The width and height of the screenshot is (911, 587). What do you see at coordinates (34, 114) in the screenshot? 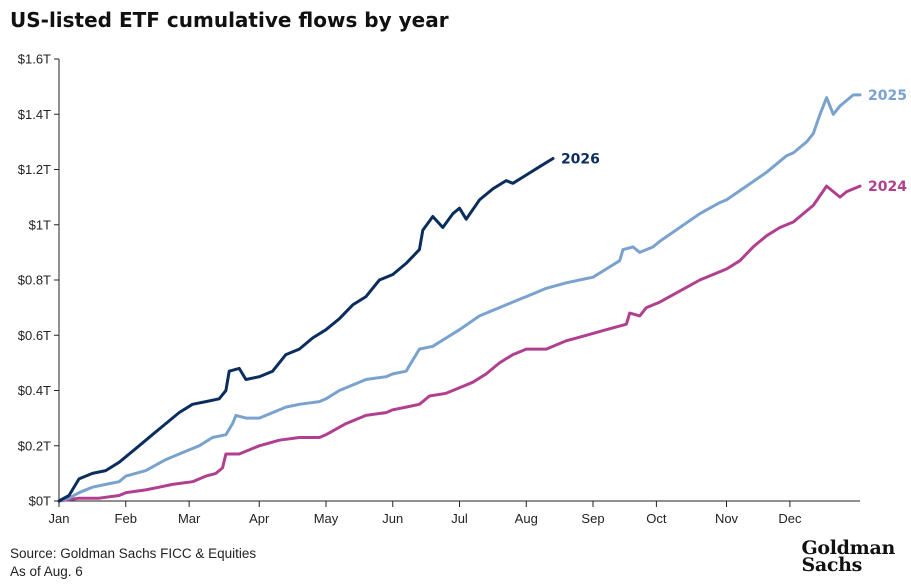
I see `y-tick-label: $1.4T` at bounding box center [34, 114].